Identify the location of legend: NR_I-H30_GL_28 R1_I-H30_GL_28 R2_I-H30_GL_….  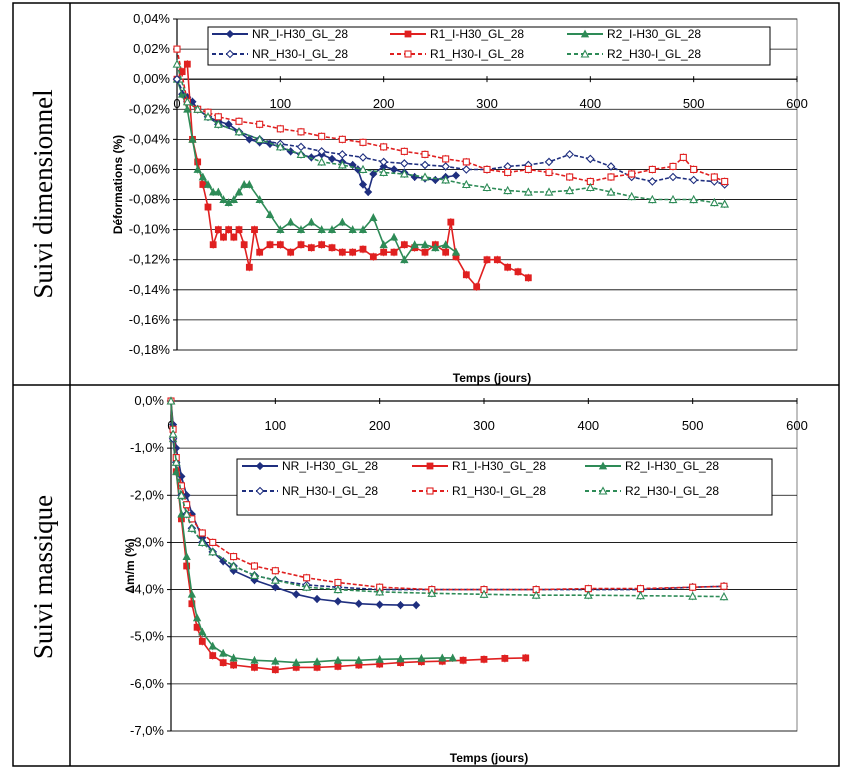
(504, 487).